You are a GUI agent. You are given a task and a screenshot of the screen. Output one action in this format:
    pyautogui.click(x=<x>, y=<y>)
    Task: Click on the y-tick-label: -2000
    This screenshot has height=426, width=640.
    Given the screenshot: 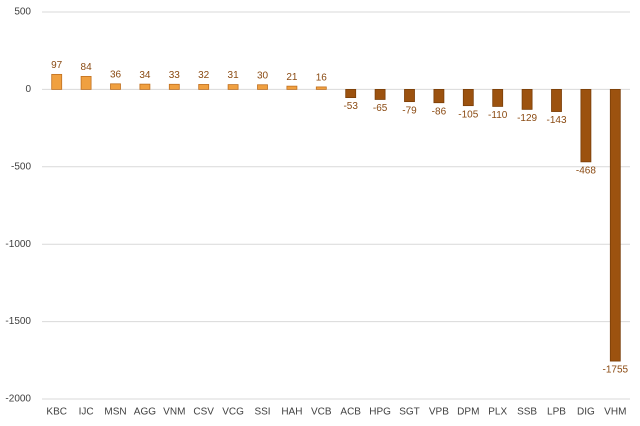 What is the action you would take?
    pyautogui.click(x=18, y=399)
    